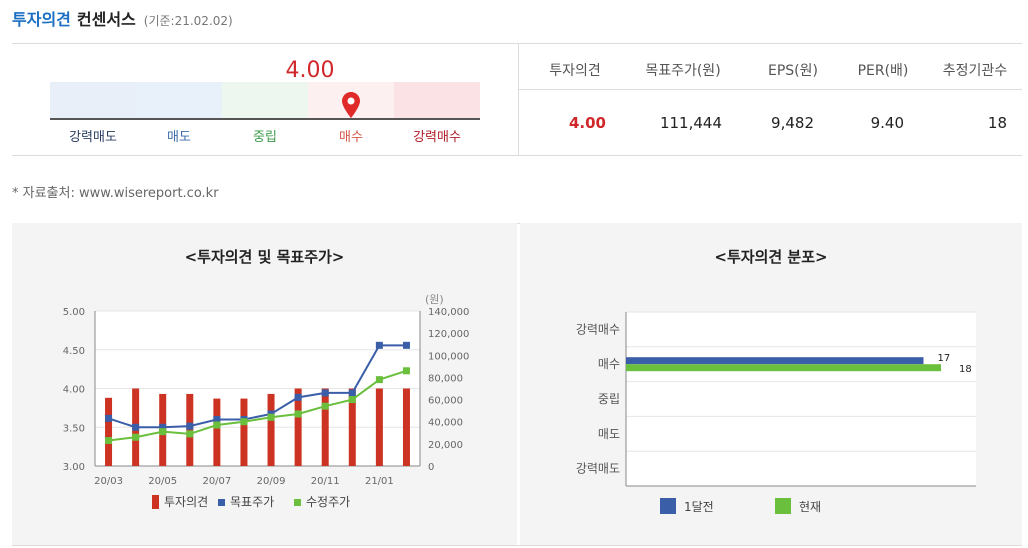 This screenshot has width=1028, height=548. Describe the element at coordinates (264, 257) in the screenshot. I see `chart-title: <투자의견 및 목표주가>` at that location.